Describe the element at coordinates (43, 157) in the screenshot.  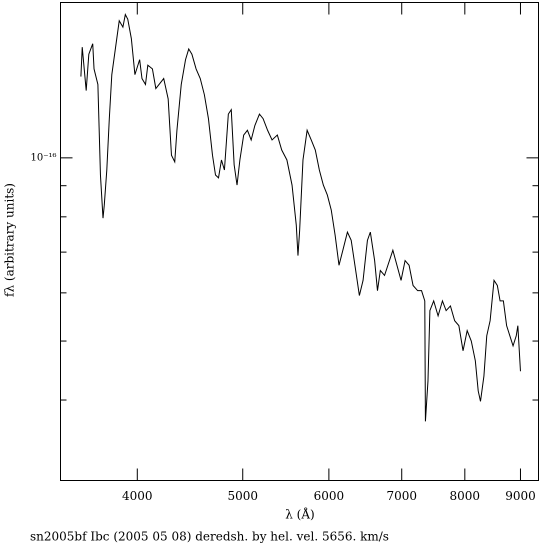
I see `y-tick-label: 10⁻¹⁶` at that location.